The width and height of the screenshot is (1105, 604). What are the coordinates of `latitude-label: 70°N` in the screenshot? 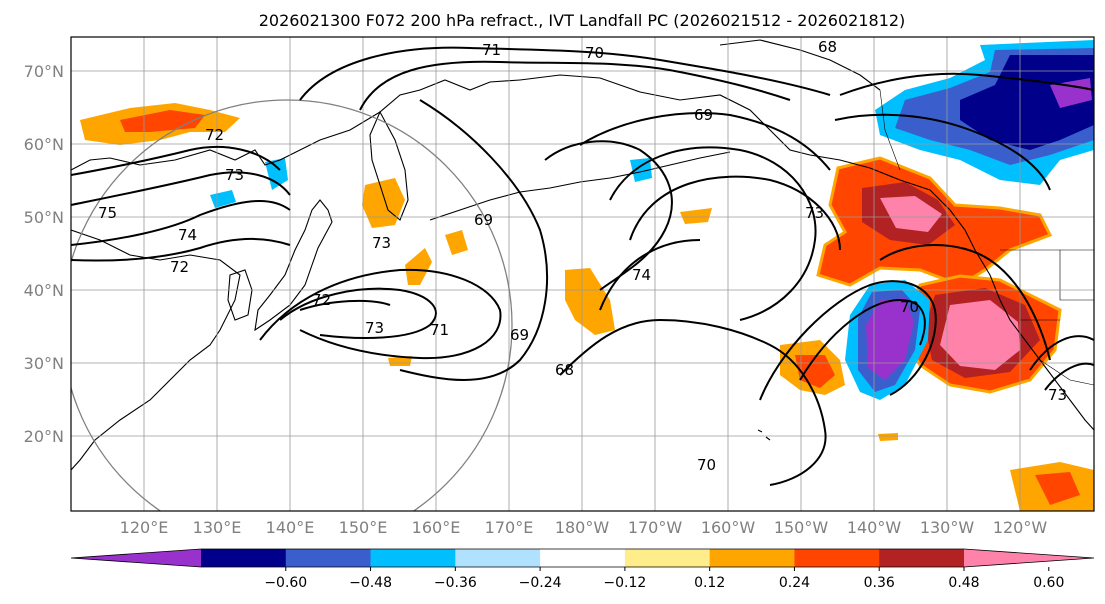 It's located at (44, 71).